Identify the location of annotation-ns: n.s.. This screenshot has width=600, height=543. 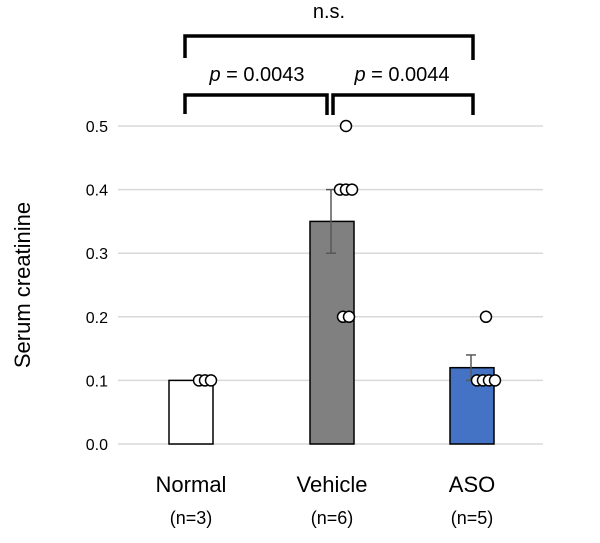
(329, 12).